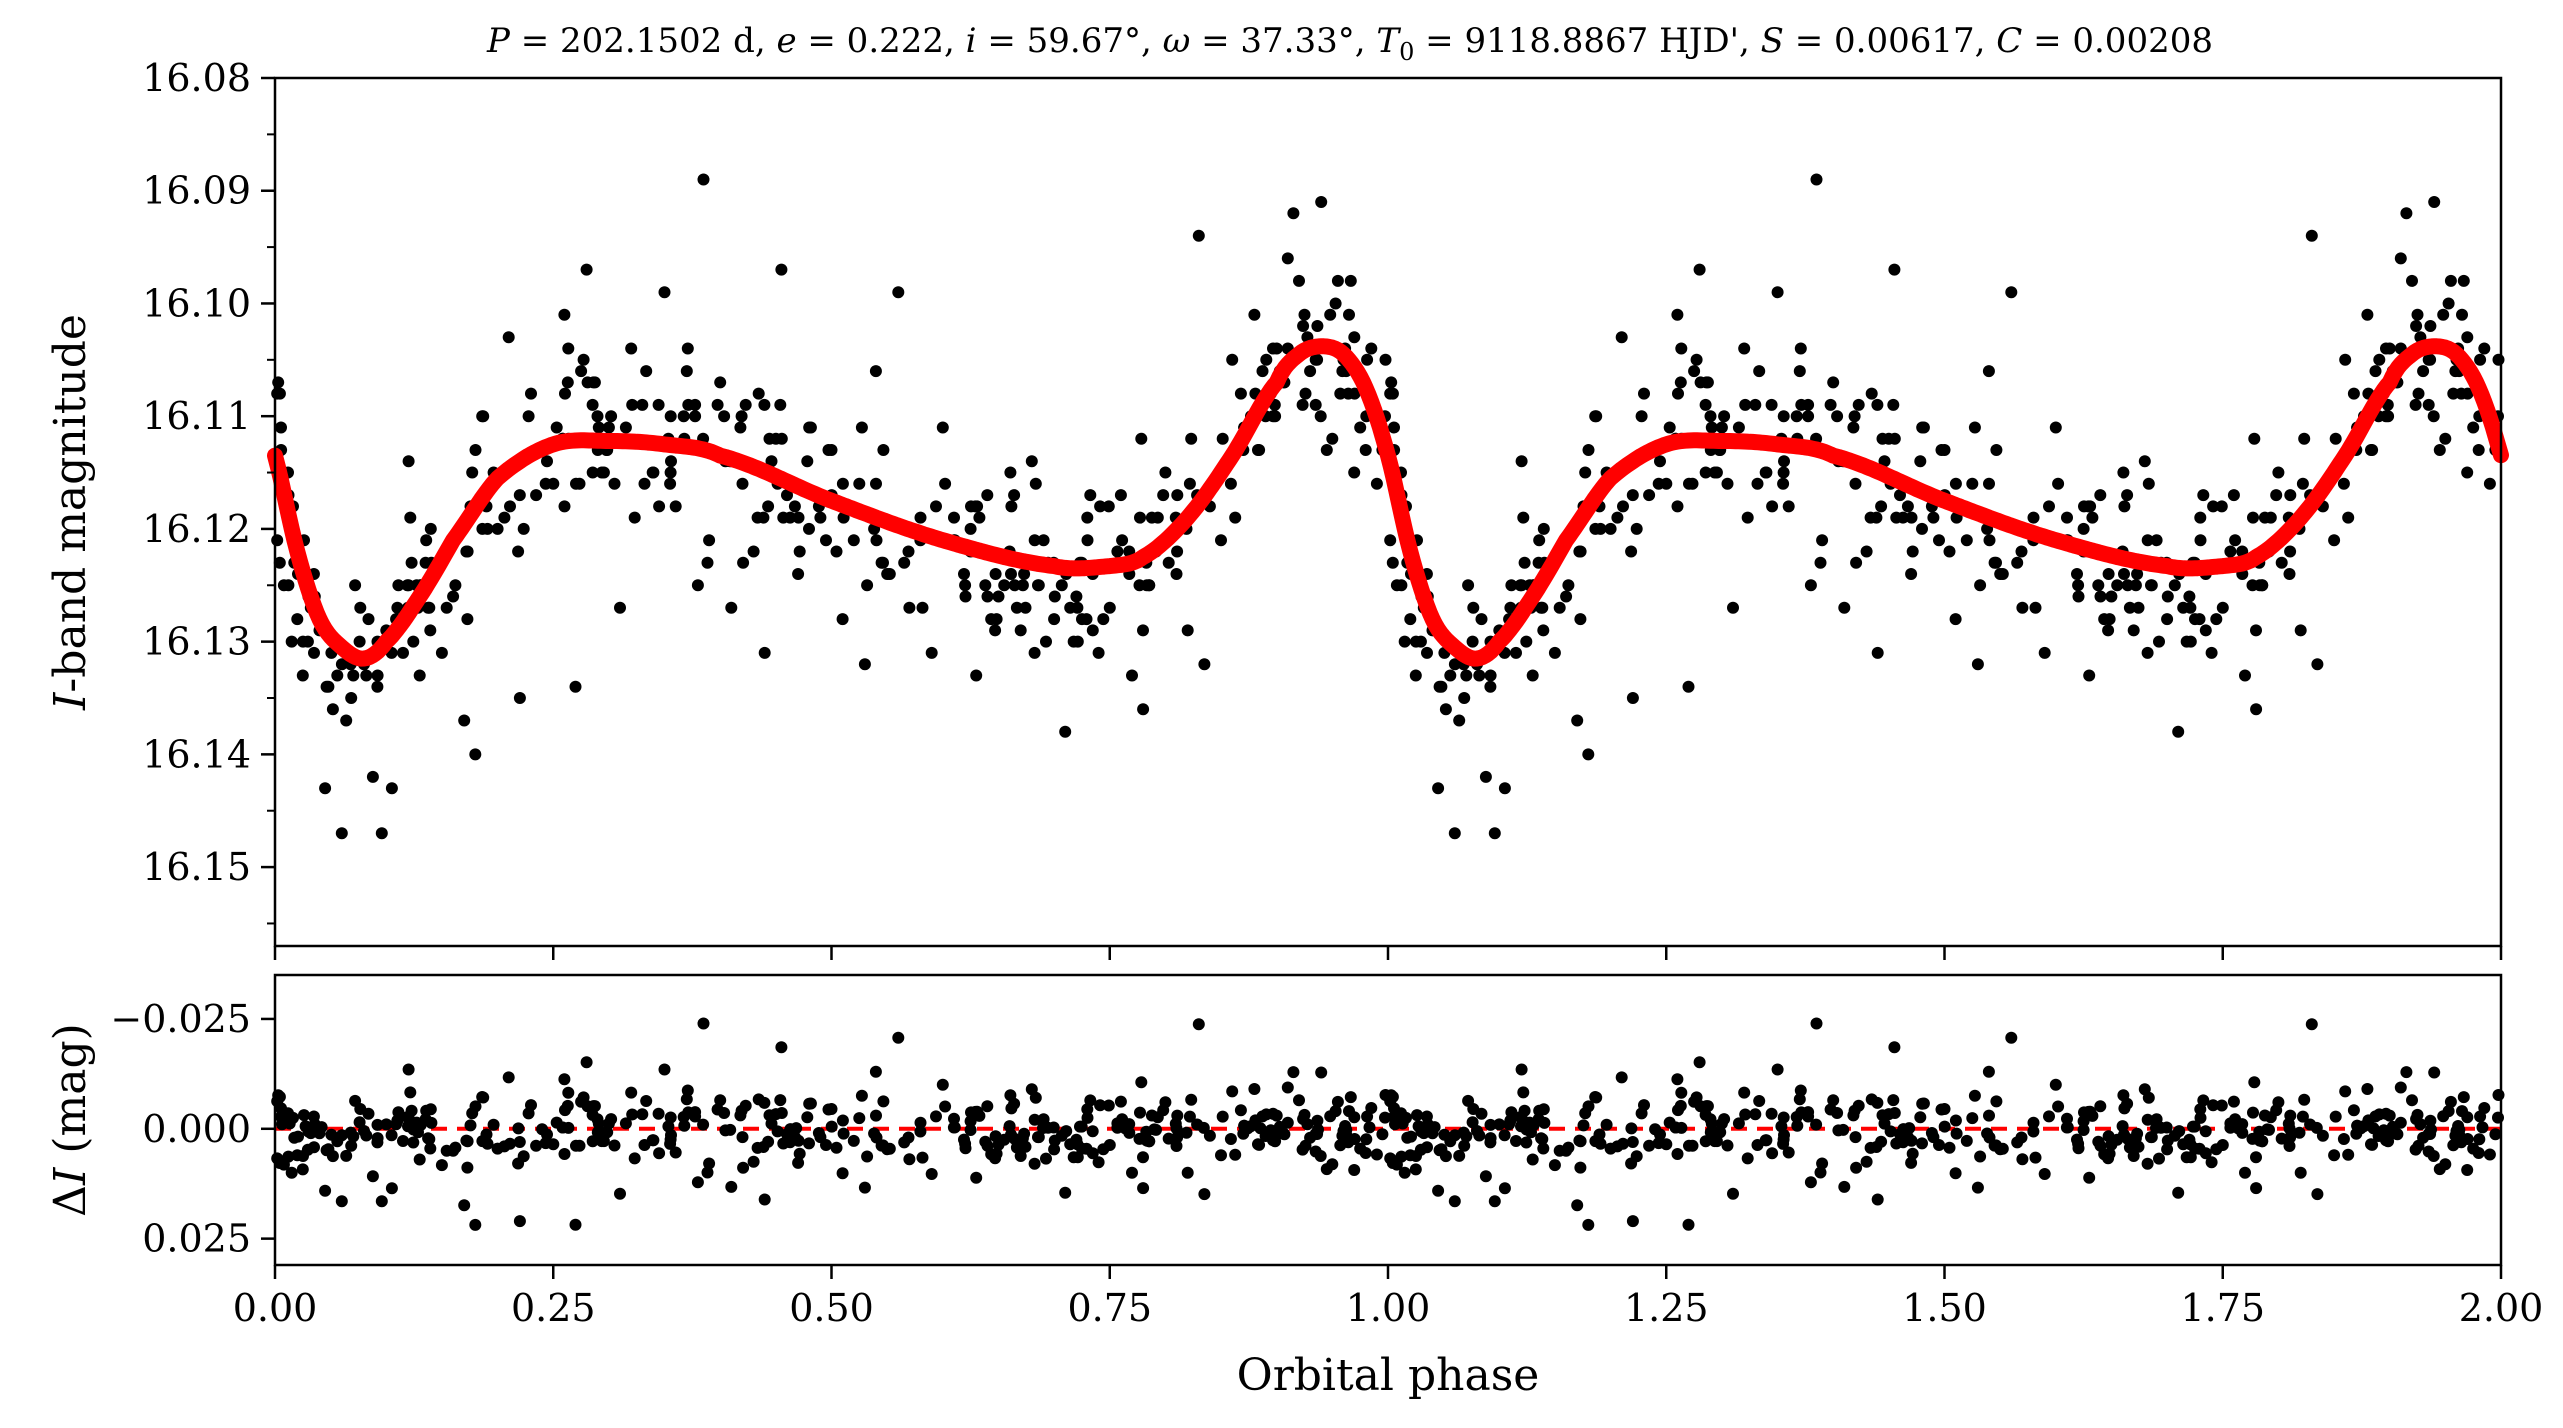  What do you see at coordinates (196, 191) in the screenshot?
I see `y-tick-label: 16.09` at bounding box center [196, 191].